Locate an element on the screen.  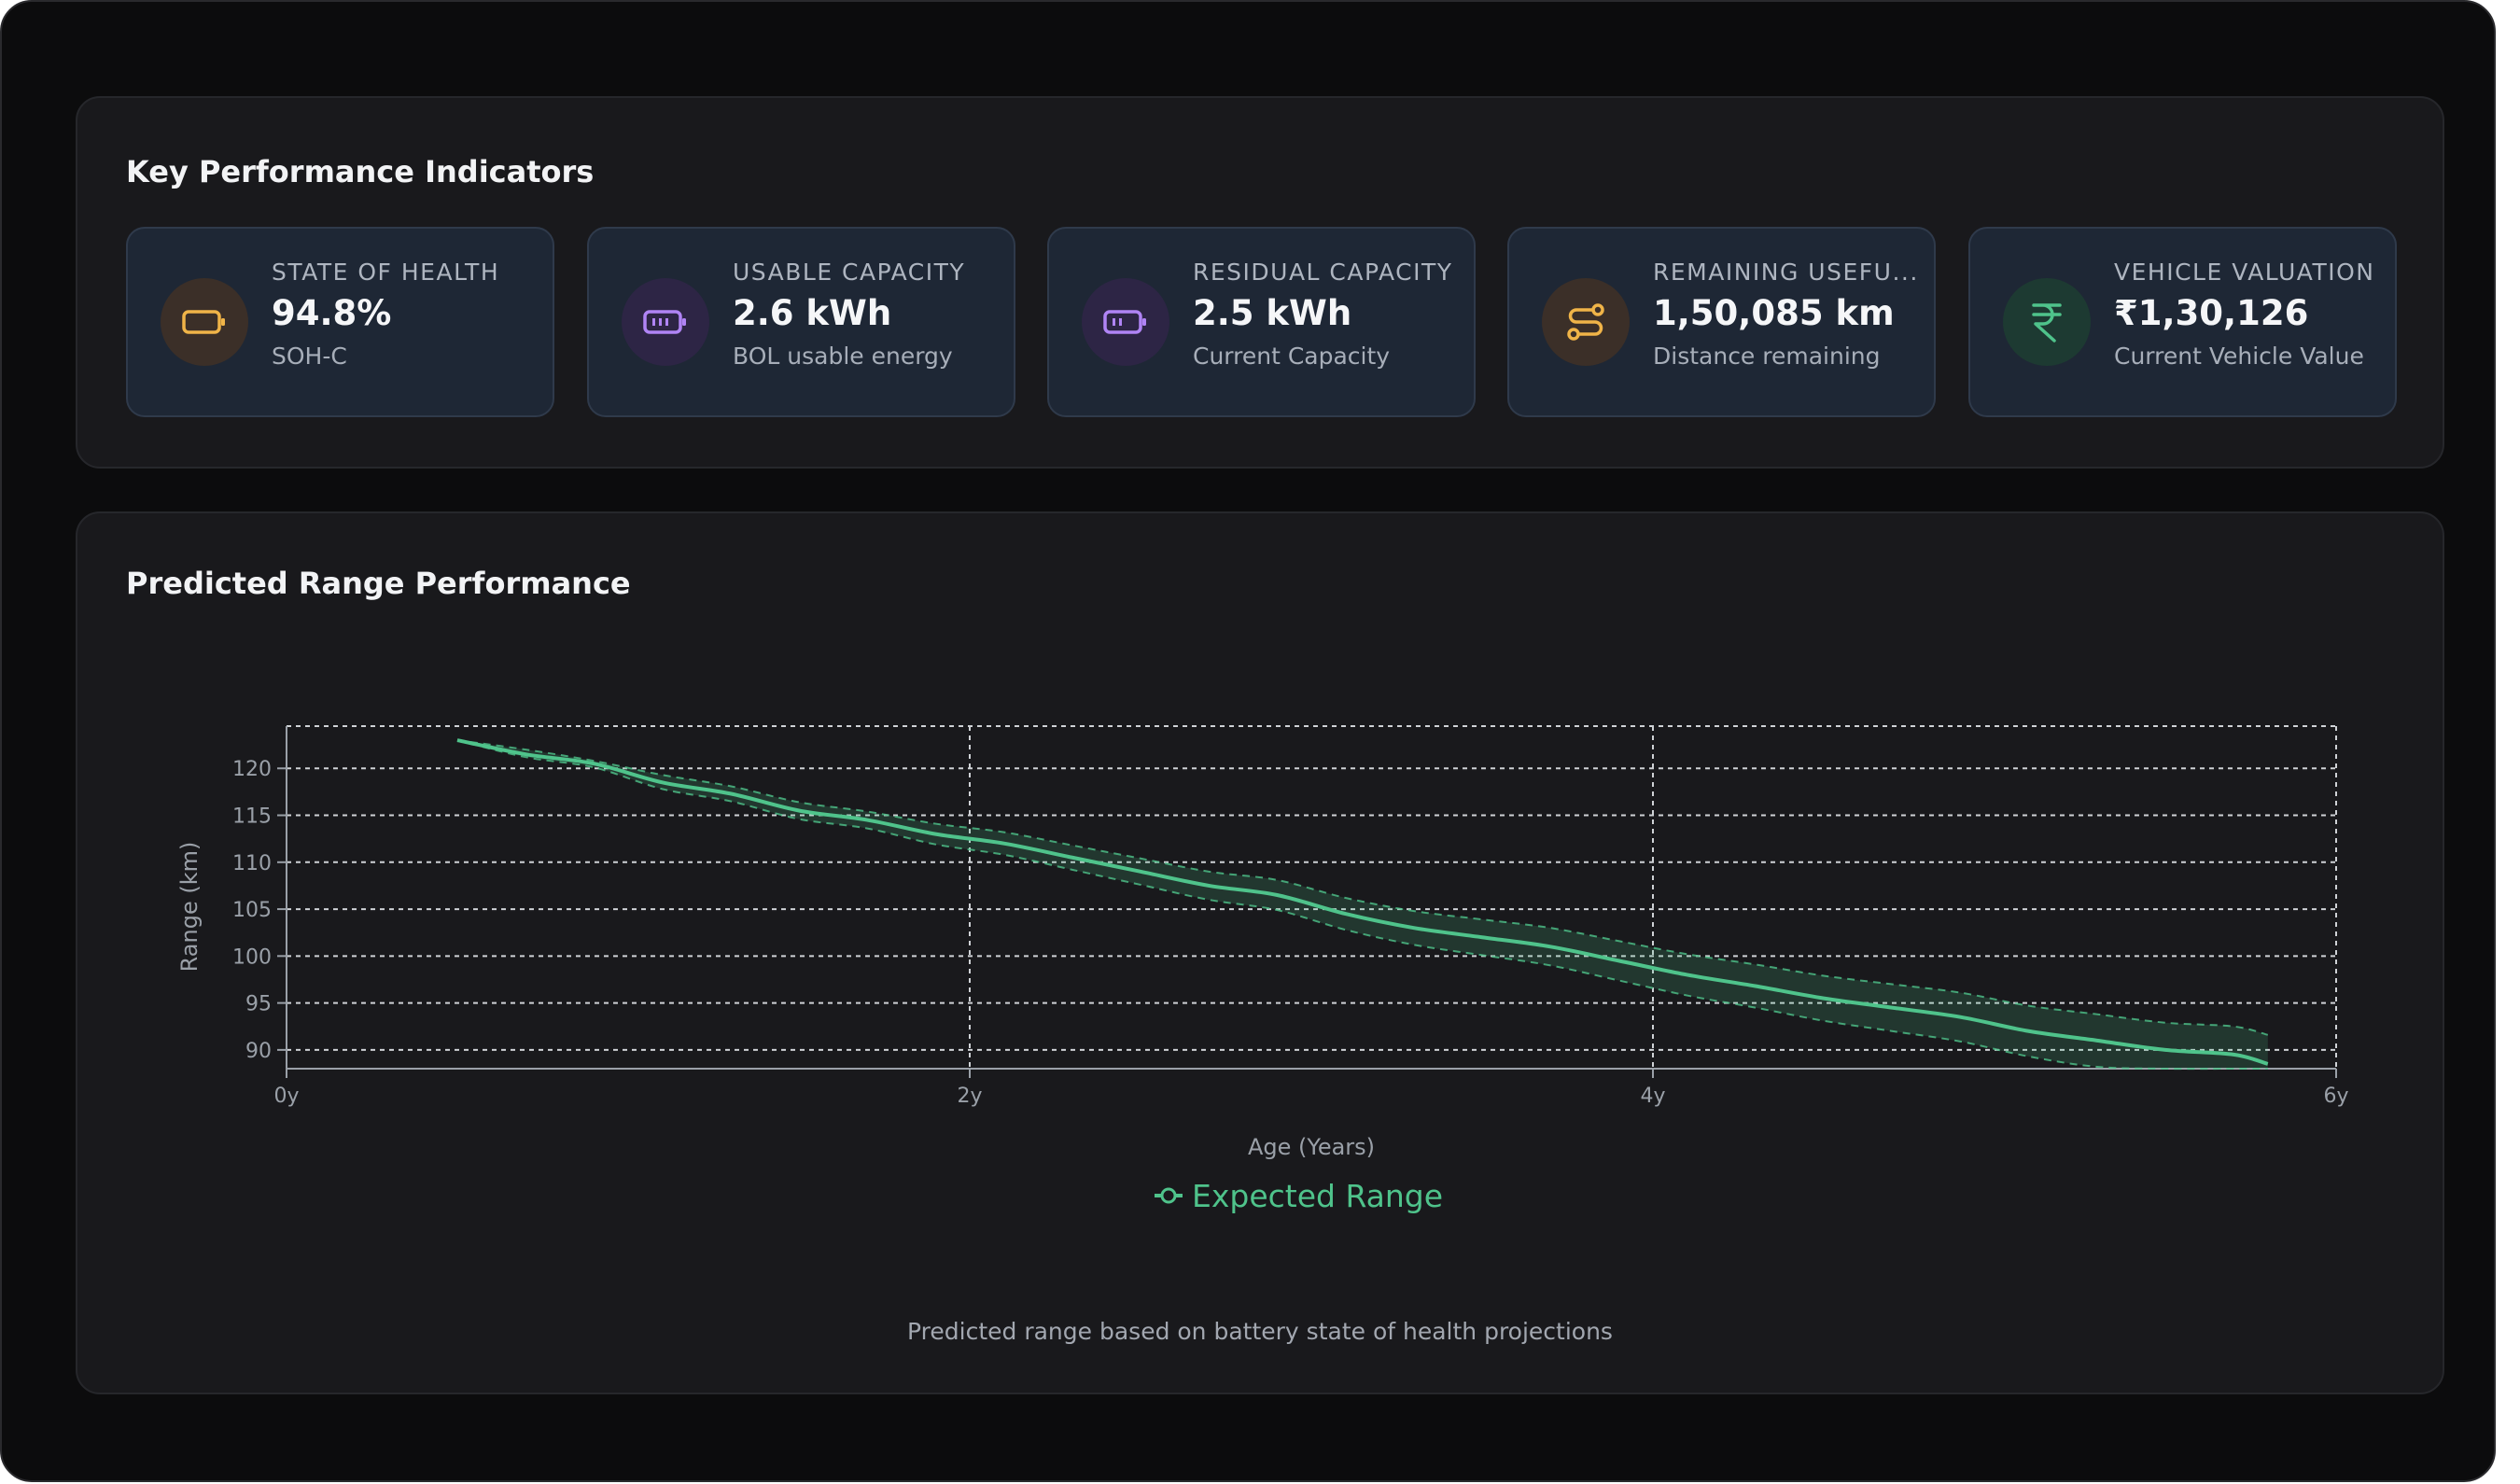
y-tick-label: 105 is located at coordinates (252, 910).